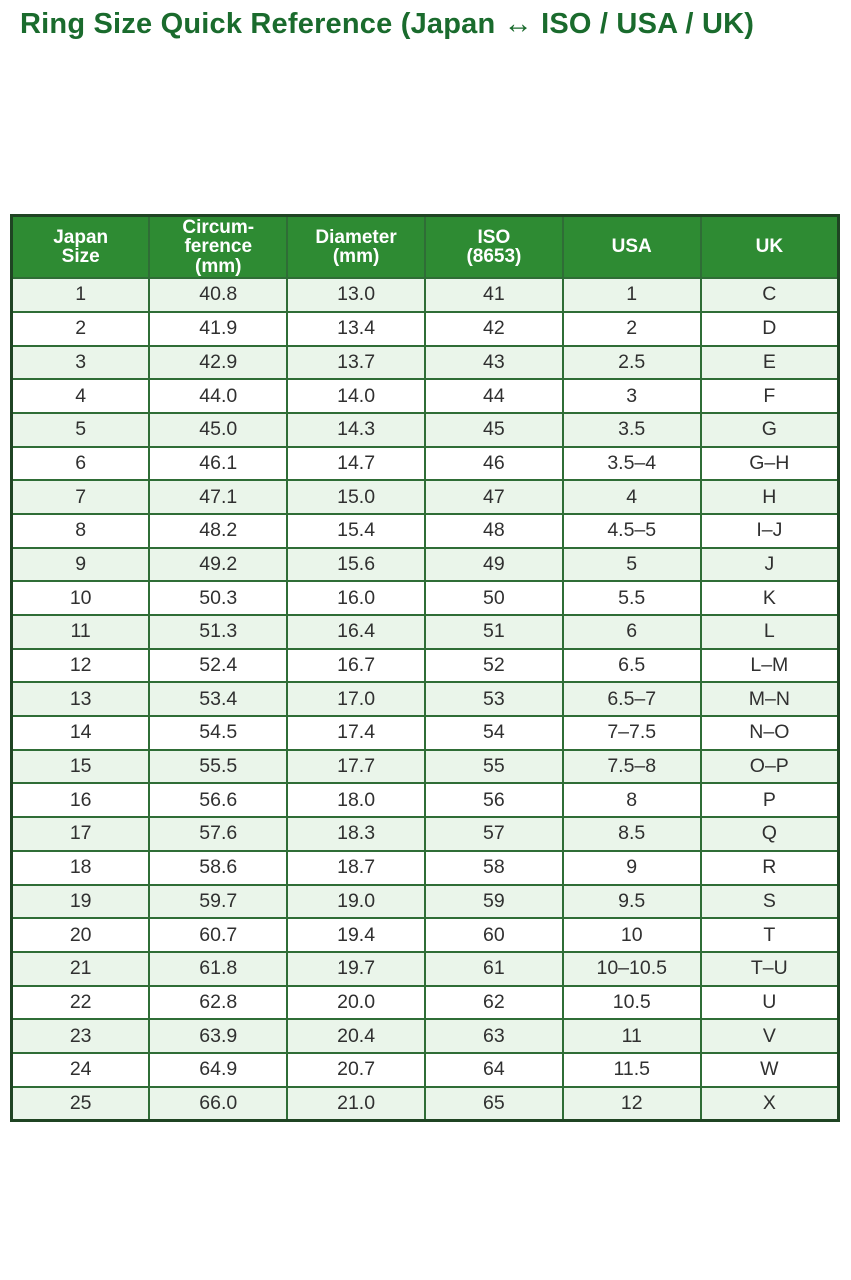 The height and width of the screenshot is (1280, 851). Describe the element at coordinates (769, 665) in the screenshot. I see `table-cell: L–M` at that location.